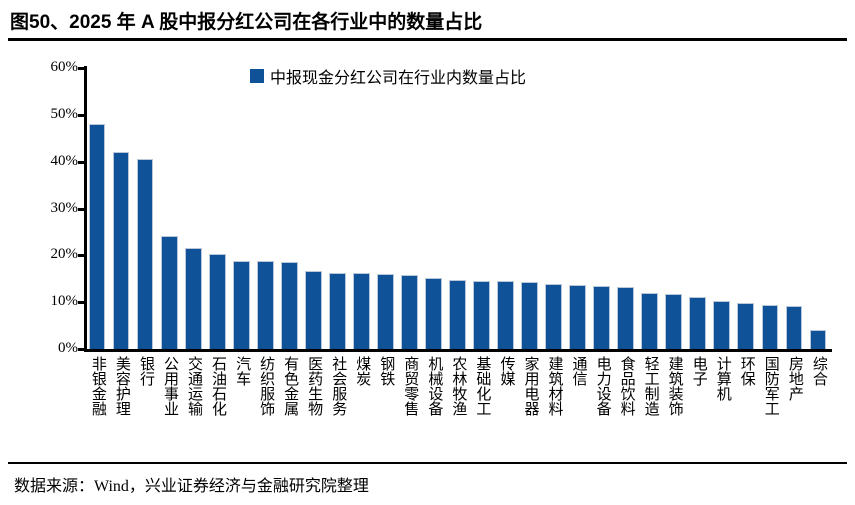 The height and width of the screenshot is (505, 855). I want to click on category-label-text: 建筑装饰, so click(674, 386).